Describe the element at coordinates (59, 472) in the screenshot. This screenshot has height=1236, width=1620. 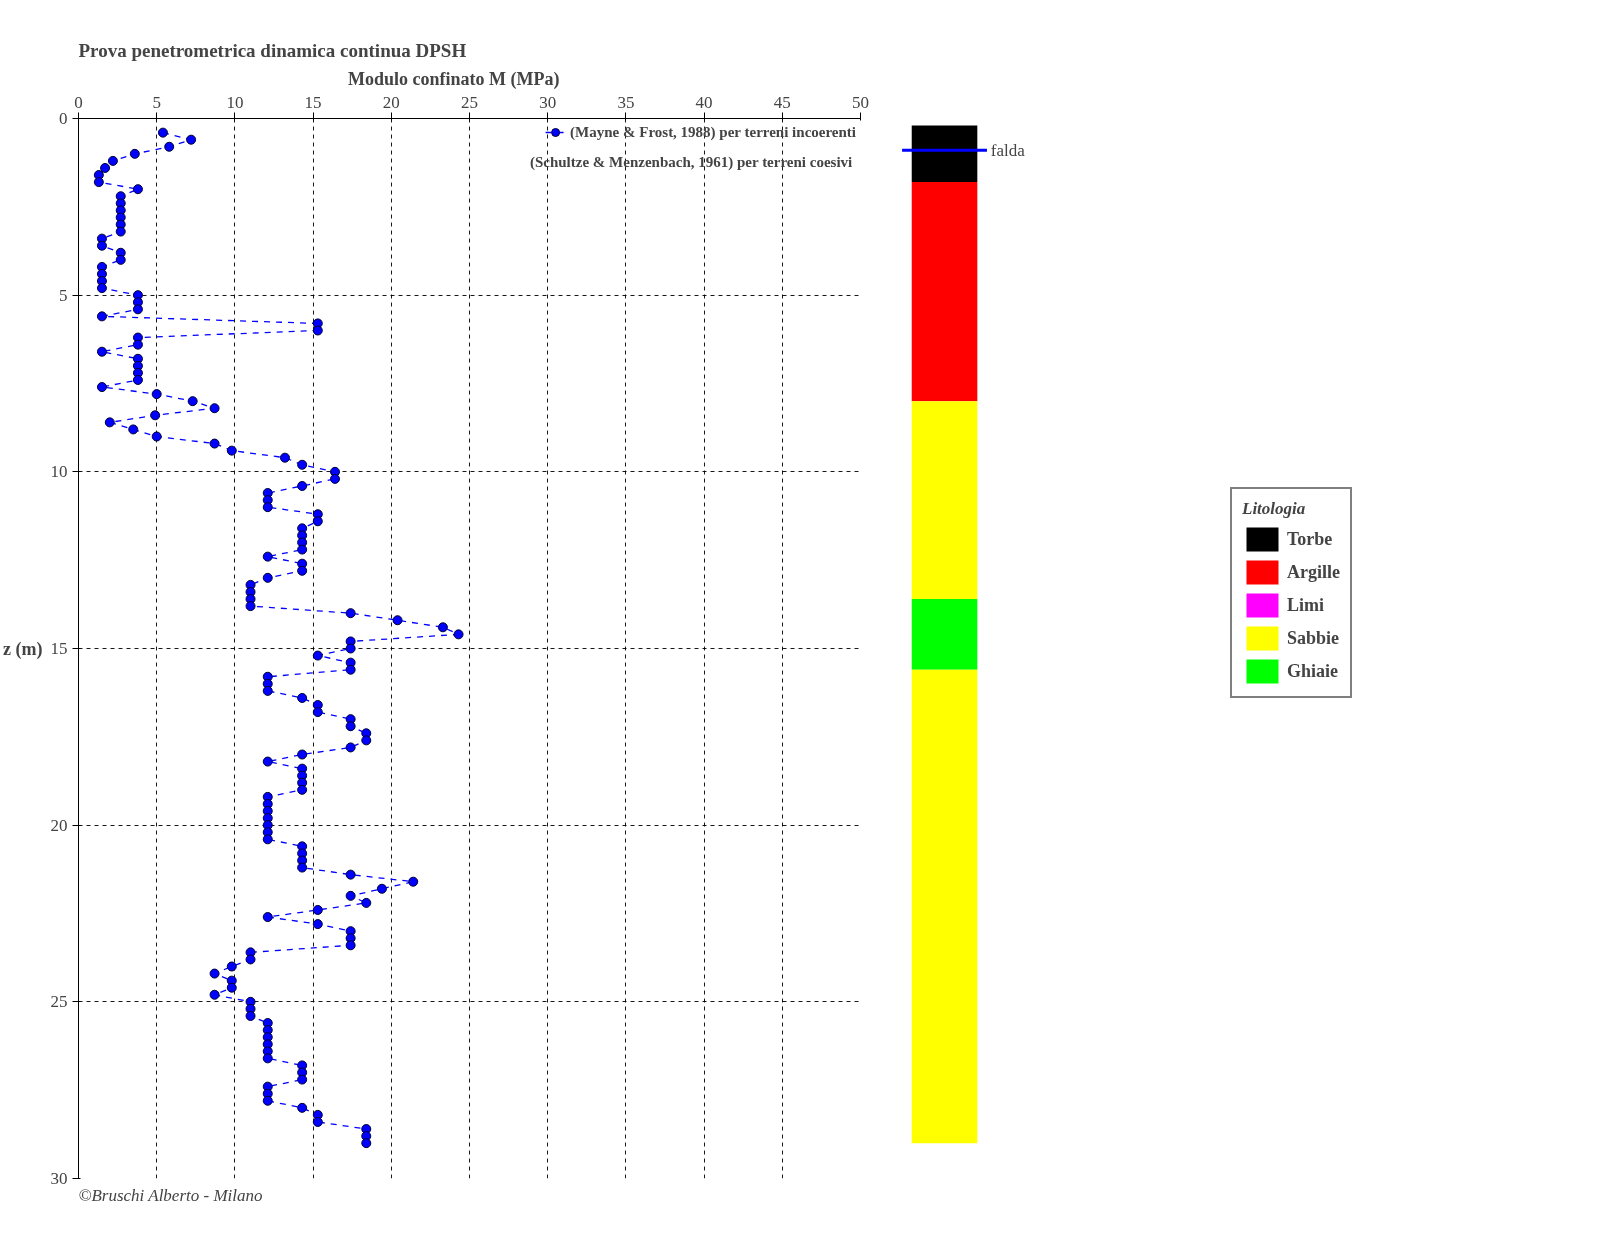
I see `y-tick-label: 10` at that location.